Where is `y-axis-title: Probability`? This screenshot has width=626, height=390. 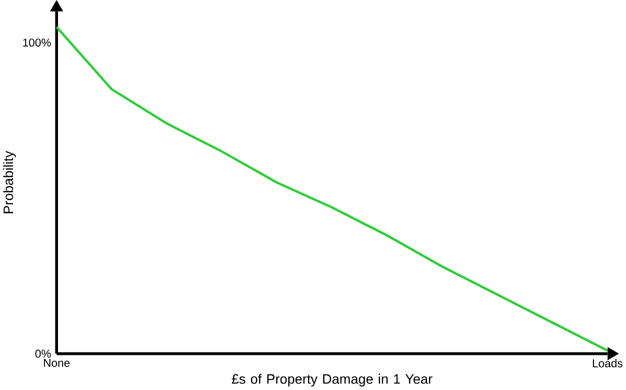
y-axis-title: Probability is located at coordinates (9, 182).